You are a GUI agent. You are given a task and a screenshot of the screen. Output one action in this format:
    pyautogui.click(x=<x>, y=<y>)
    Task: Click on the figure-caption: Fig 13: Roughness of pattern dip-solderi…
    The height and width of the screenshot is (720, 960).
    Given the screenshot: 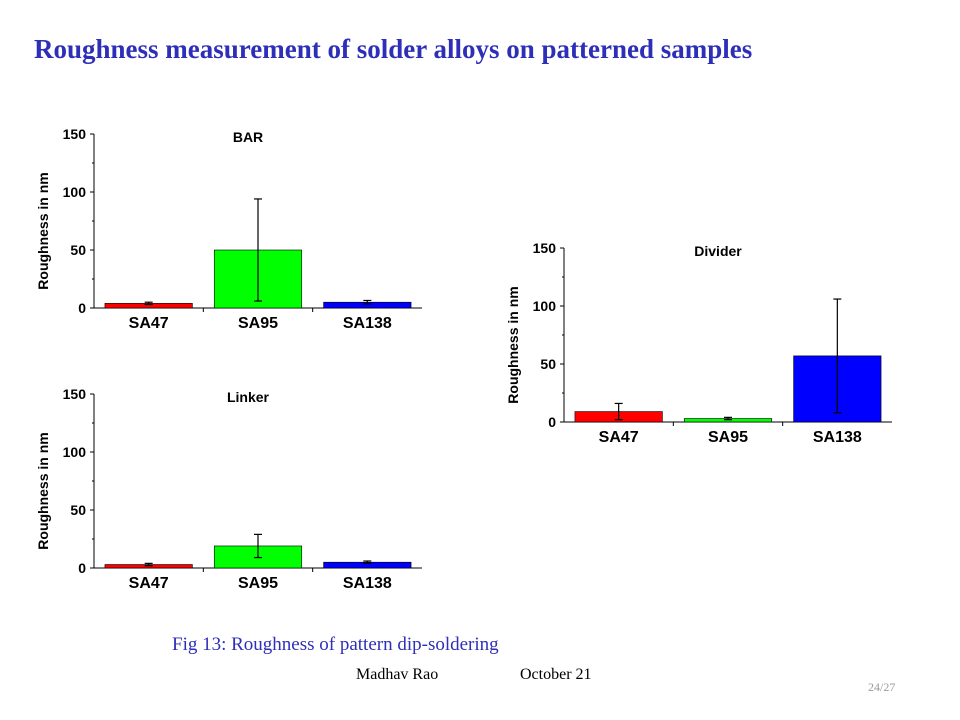 What is the action you would take?
    pyautogui.click(x=335, y=644)
    